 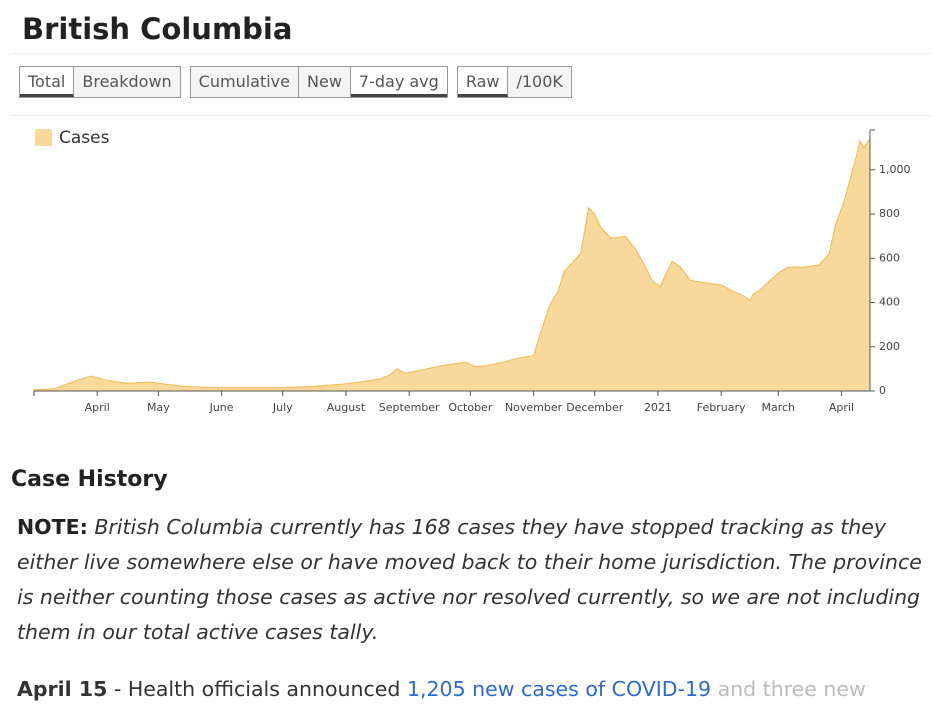 I want to click on toggle-button: /100K, so click(x=539, y=82).